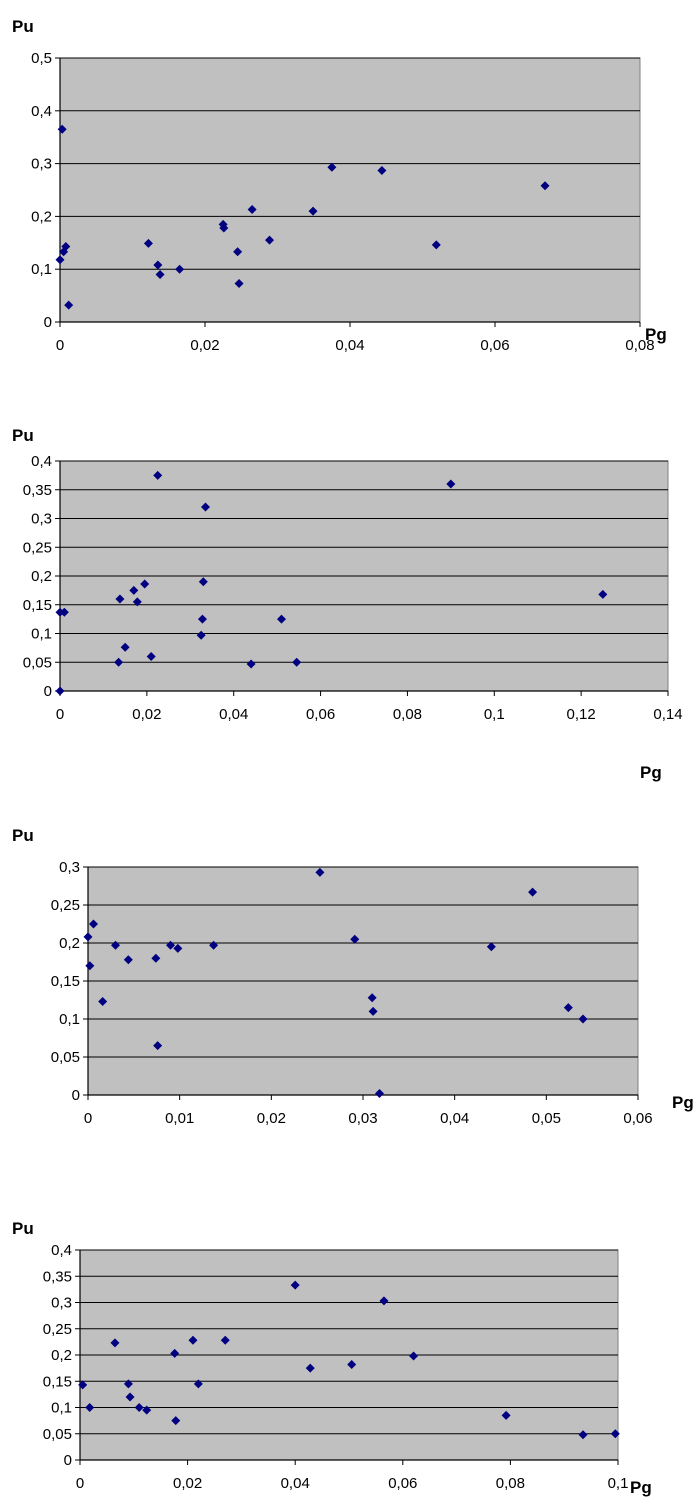  I want to click on y-tick-label: 0,35, so click(57, 1276).